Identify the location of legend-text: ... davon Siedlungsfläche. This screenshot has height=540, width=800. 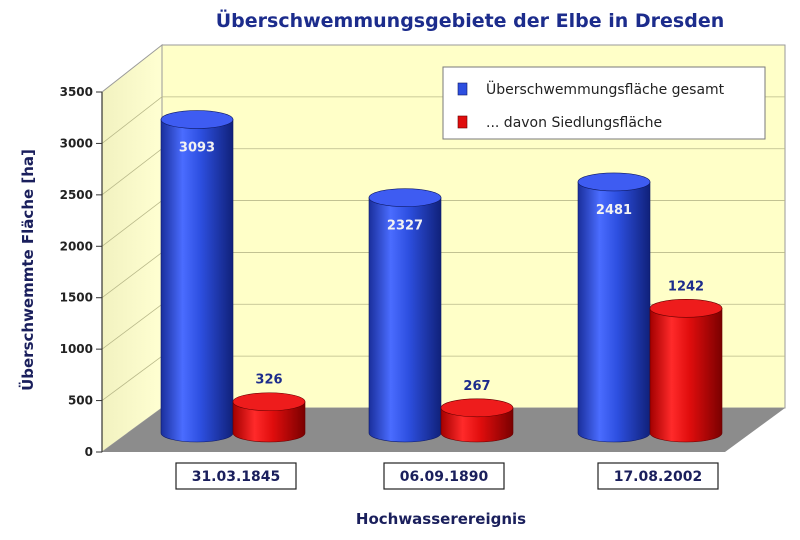
(574, 123).